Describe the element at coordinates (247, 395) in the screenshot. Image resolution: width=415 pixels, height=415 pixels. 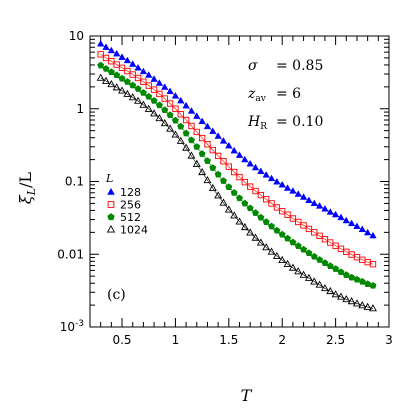
I see `x-axis-label: T` at that location.